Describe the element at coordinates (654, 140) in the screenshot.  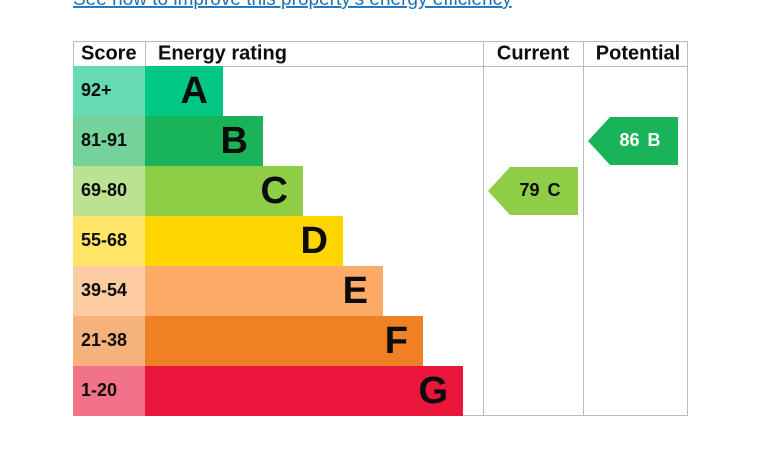
I see `potential-band: B` at that location.